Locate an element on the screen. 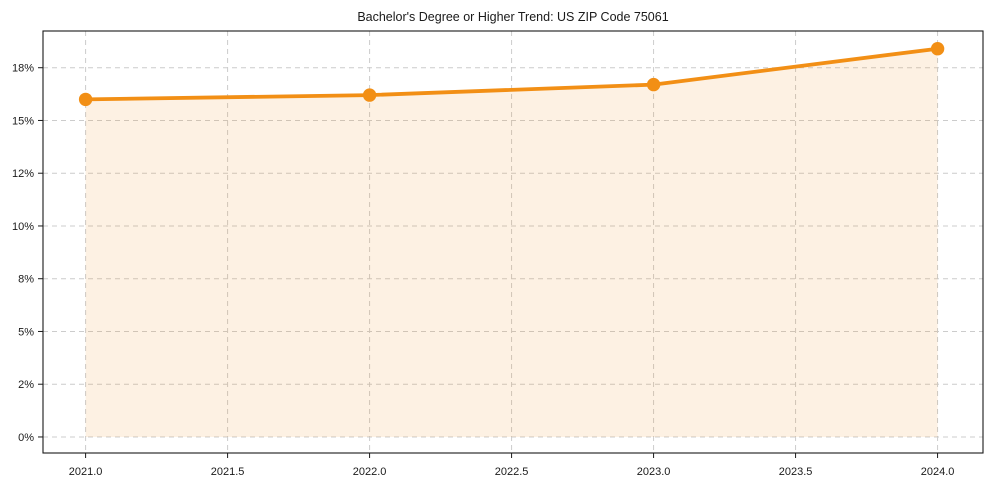  y-tick-label: 5% is located at coordinates (26, 332).